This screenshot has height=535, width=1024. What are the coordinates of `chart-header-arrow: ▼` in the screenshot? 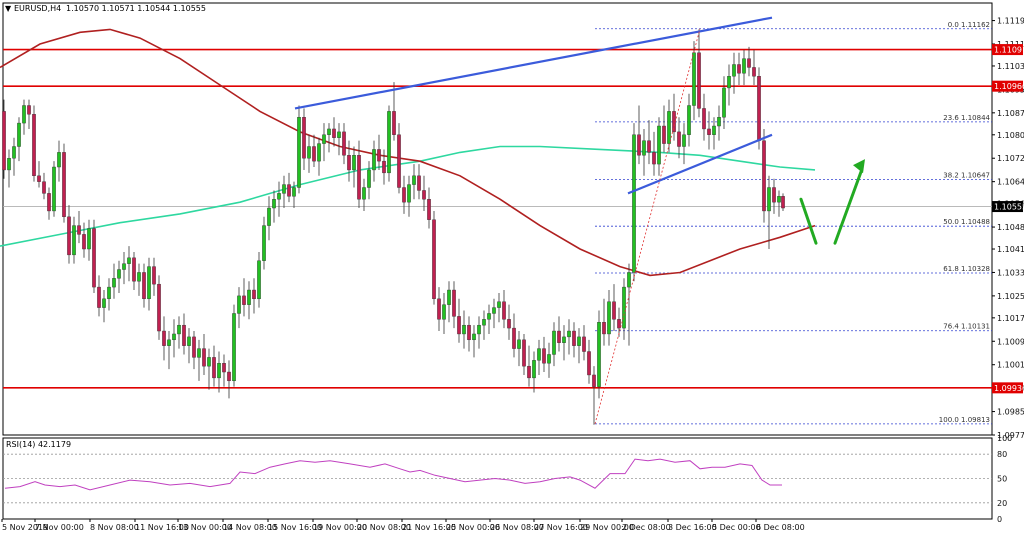 It's located at (8, 8).